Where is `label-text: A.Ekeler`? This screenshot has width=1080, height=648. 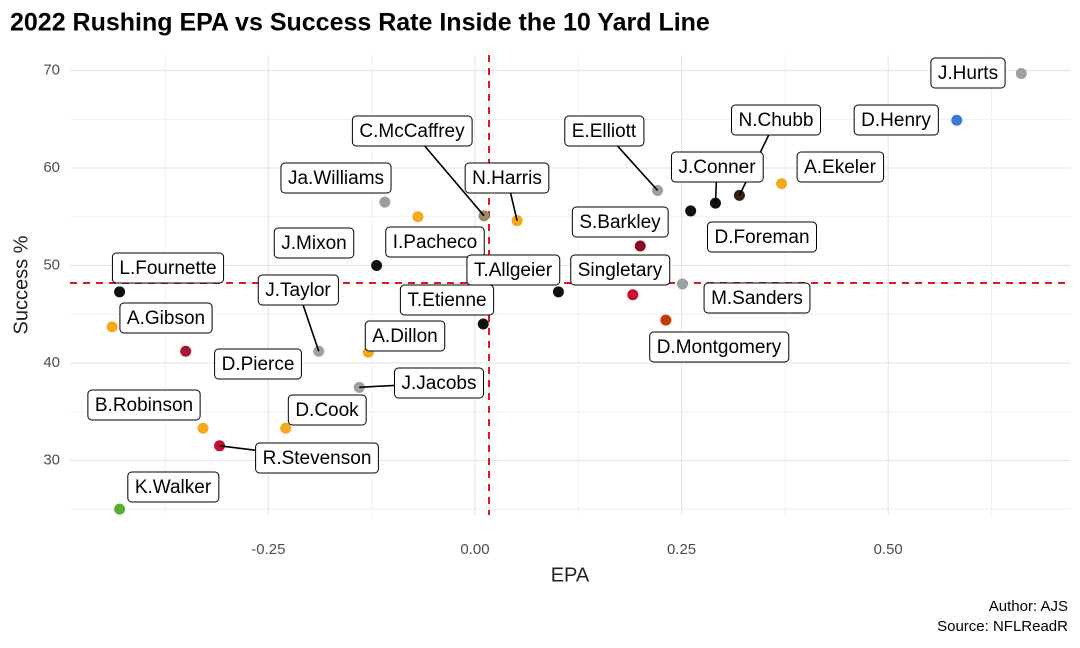 label-text: A.Ekeler is located at coordinates (840, 167).